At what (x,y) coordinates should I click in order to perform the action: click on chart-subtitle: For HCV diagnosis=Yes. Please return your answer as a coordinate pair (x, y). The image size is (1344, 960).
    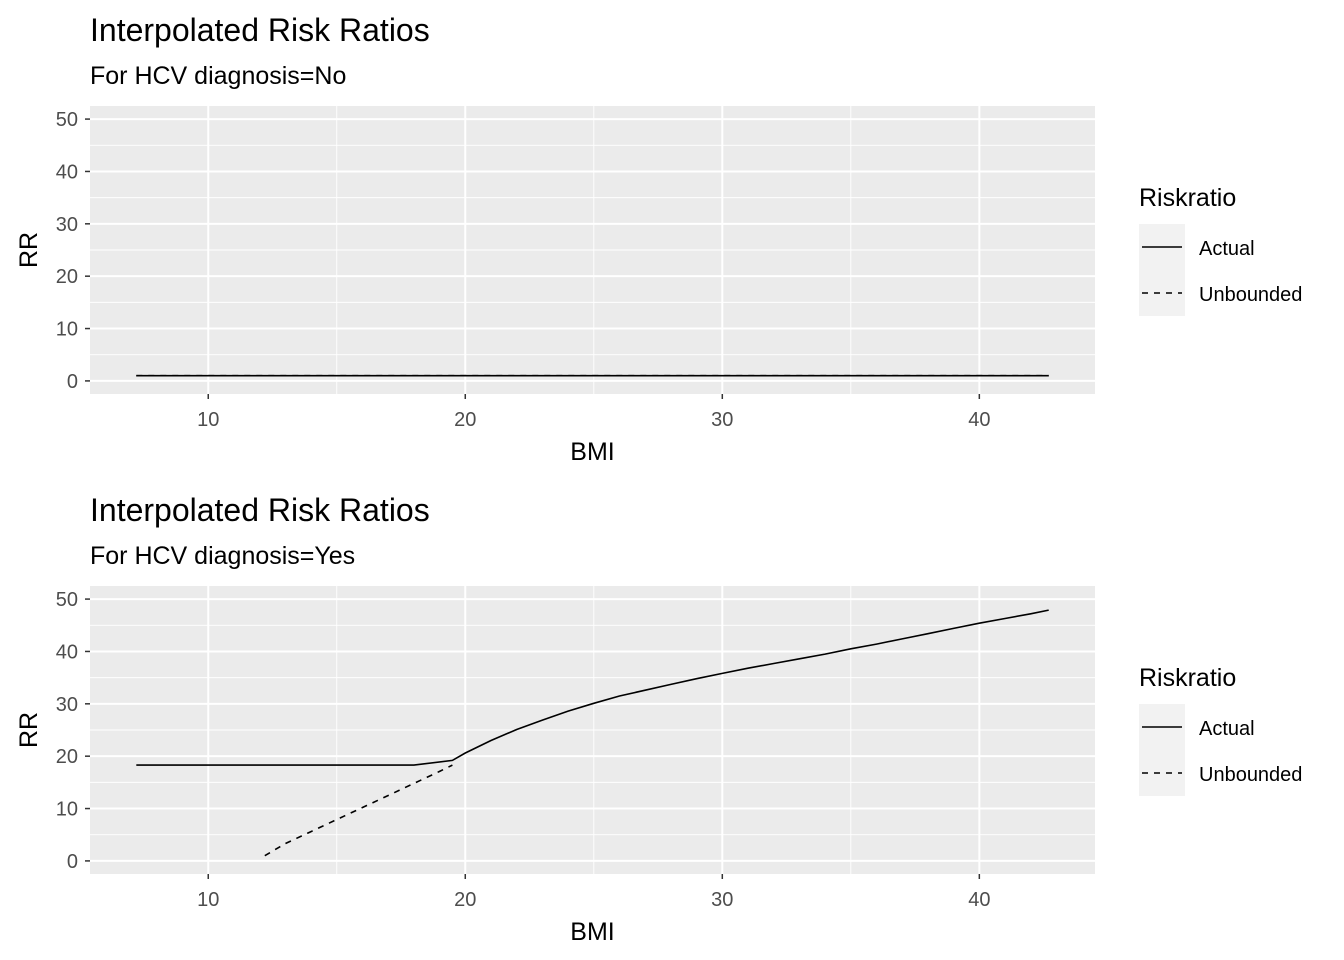
    Looking at the image, I should click on (222, 556).